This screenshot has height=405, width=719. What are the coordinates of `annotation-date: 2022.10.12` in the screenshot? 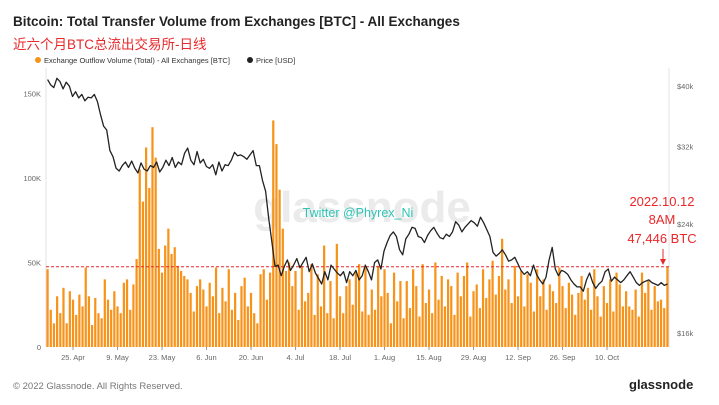 It's located at (661, 201).